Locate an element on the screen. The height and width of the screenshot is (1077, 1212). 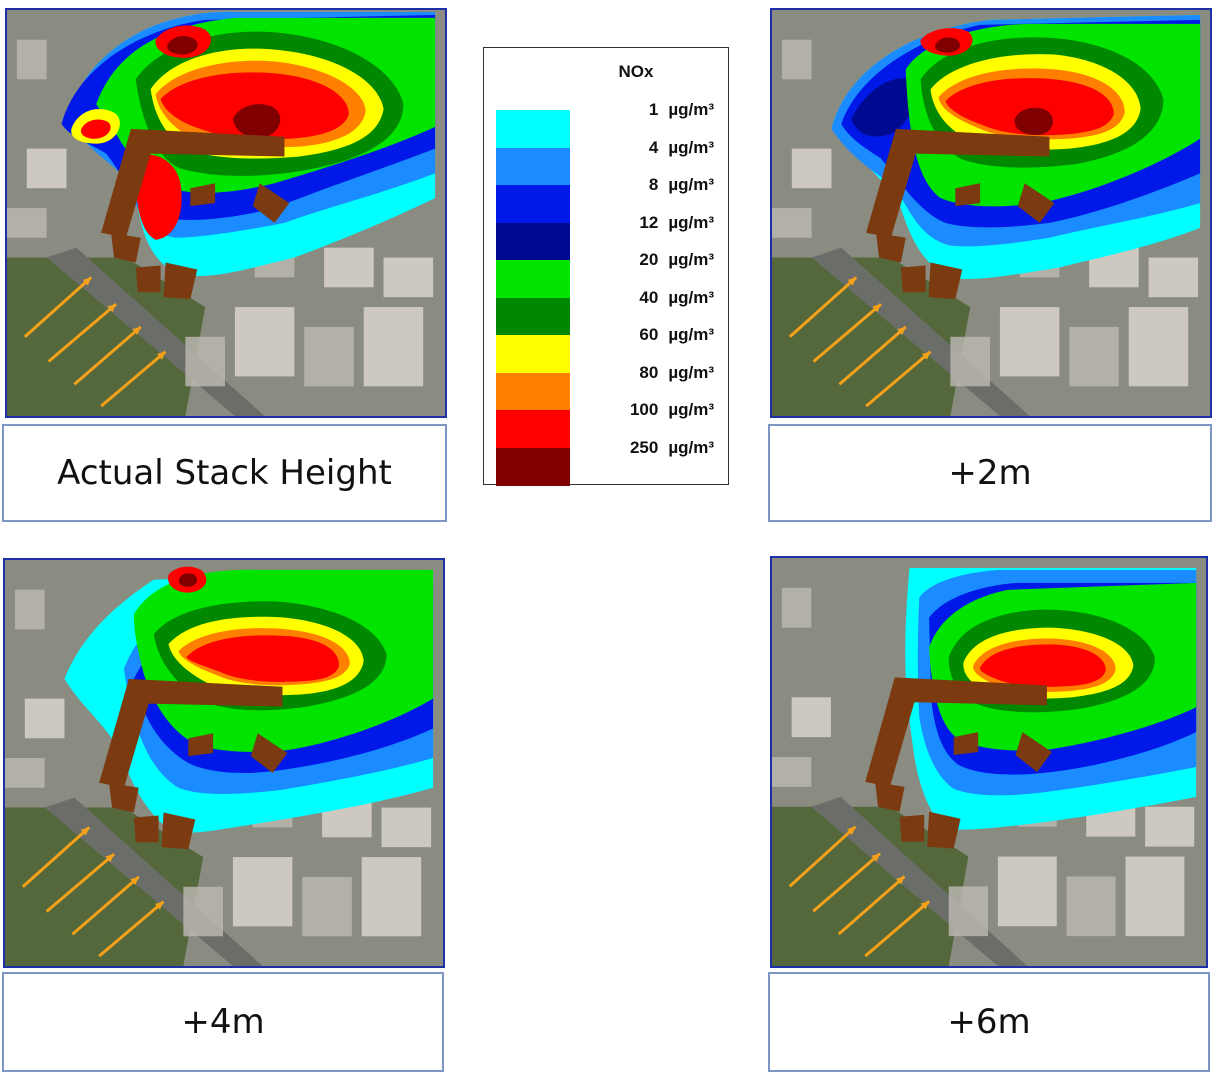
caption-actual: Actual Stack Height is located at coordinates (224, 473).